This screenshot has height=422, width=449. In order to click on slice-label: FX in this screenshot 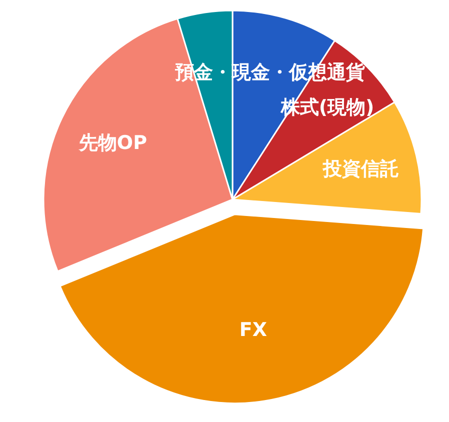, I will do `click(253, 330)`.